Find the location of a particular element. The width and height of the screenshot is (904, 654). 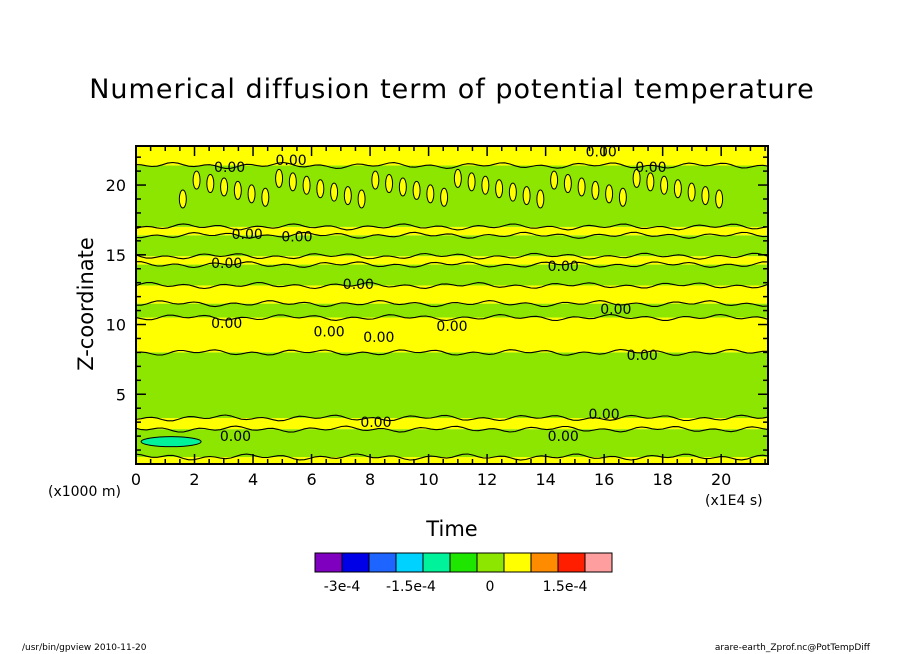

y-tick-label: 20 is located at coordinates (116, 185).